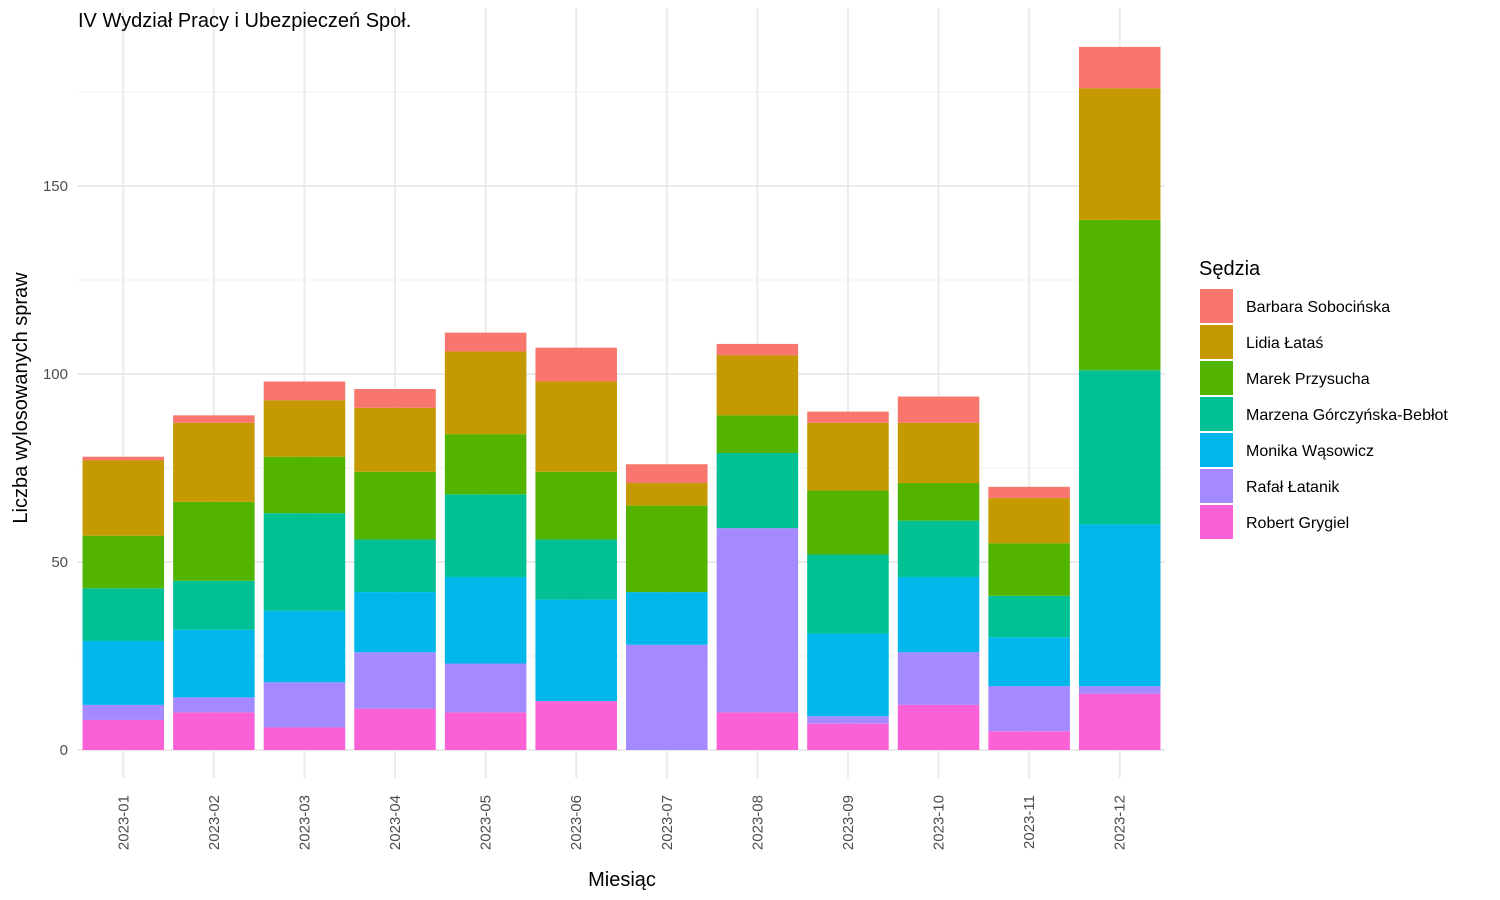  Describe the element at coordinates (55, 186) in the screenshot. I see `y-tick-label: 150` at that location.